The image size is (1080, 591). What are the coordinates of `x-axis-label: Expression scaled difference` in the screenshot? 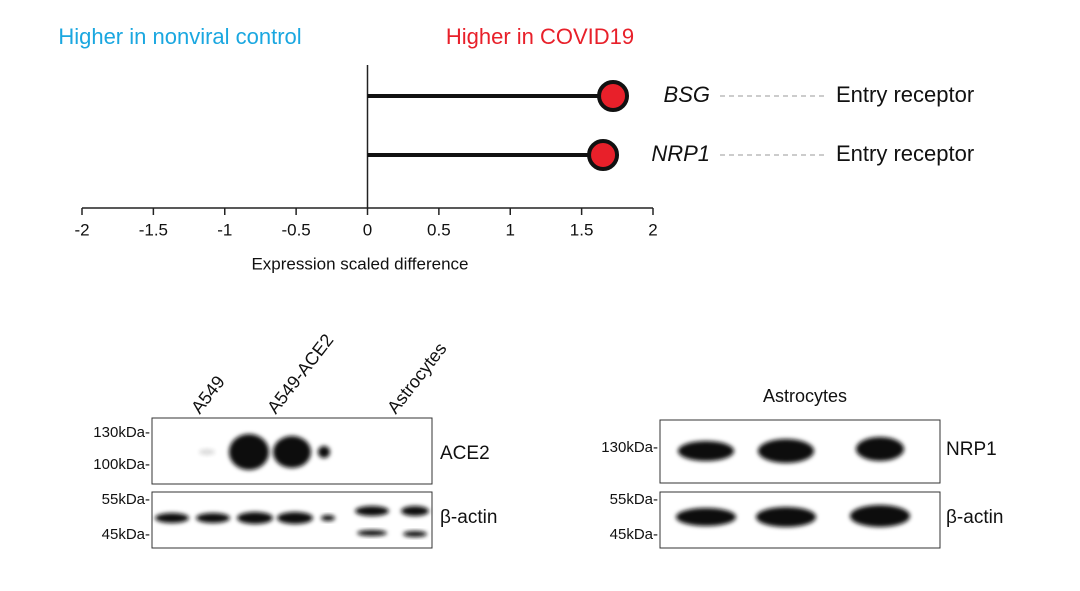 It's located at (359, 263).